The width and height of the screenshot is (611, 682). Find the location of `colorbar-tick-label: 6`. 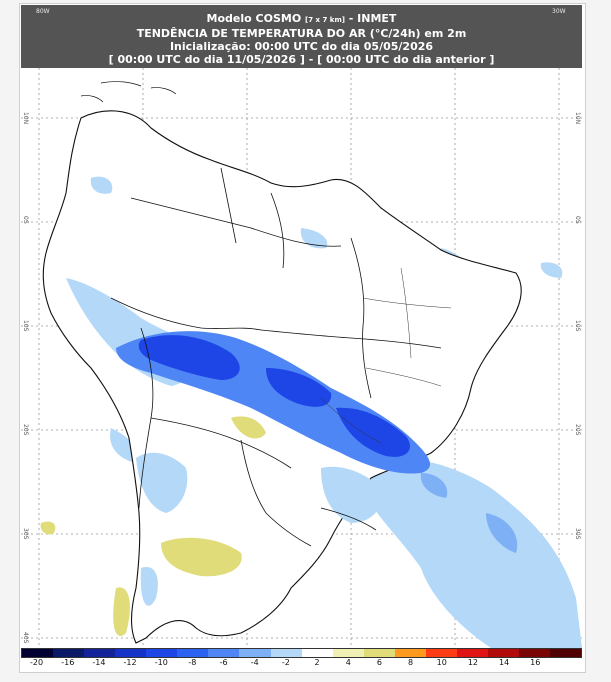

colorbar-tick-label: 6 is located at coordinates (379, 662).